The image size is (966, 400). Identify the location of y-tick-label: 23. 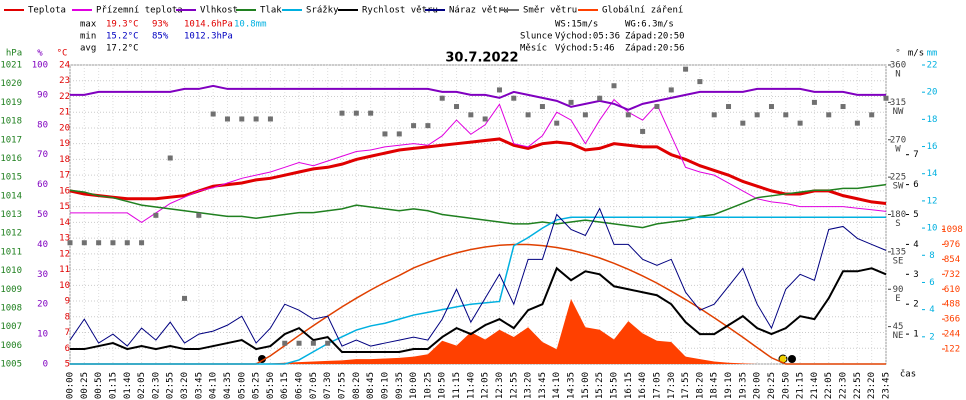
(64, 81).